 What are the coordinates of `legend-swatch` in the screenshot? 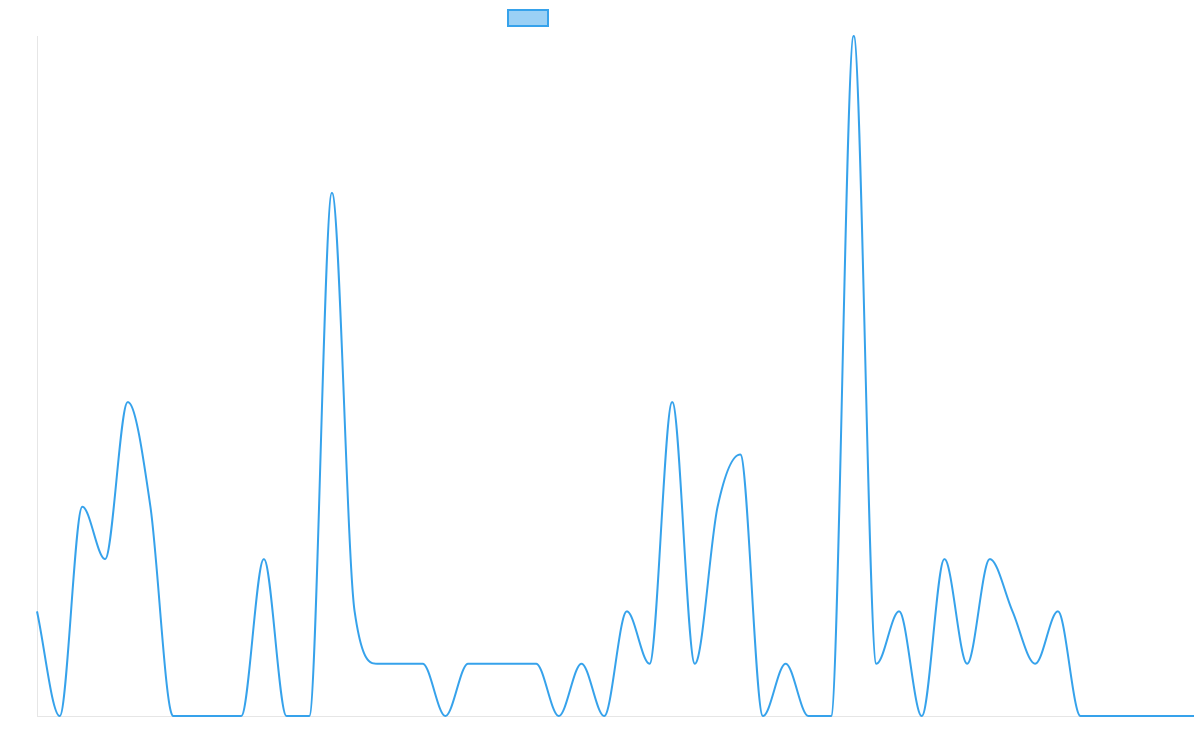 It's located at (528, 18).